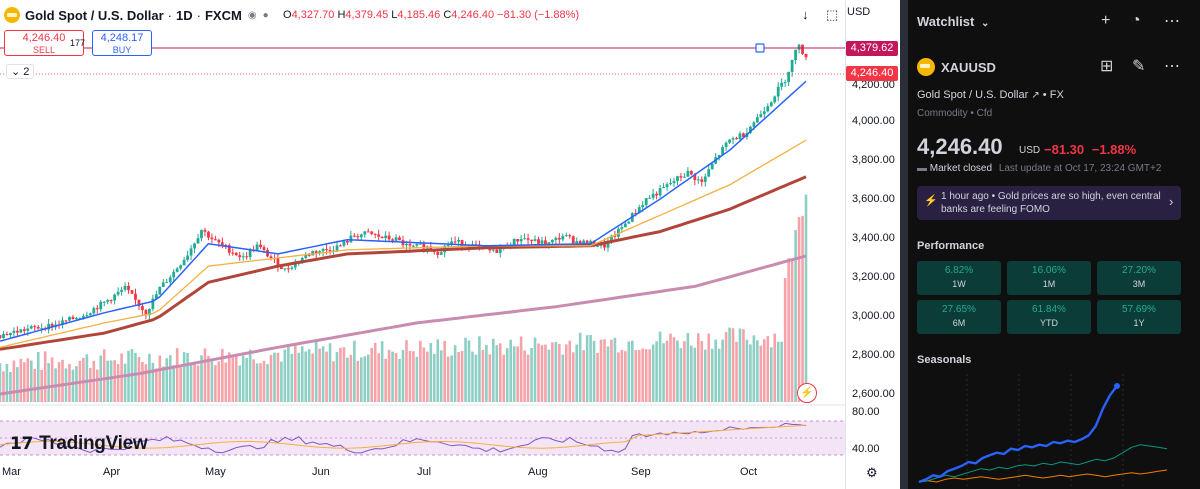 This screenshot has height=489, width=1200. Describe the element at coordinates (122, 43) in the screenshot. I see `buy-button: 4,248.17 BUY` at that location.